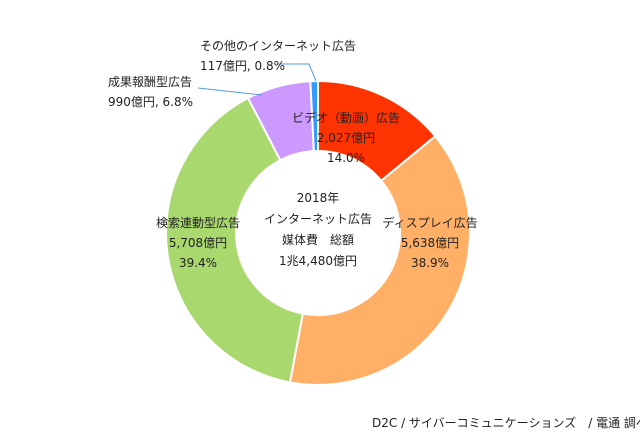 The width and height of the screenshot is (640, 438). What do you see at coordinates (150, 92) in the screenshot?
I see `slice-label-3: 成果報酬型広告 990億円, 6.8%` at bounding box center [150, 92].